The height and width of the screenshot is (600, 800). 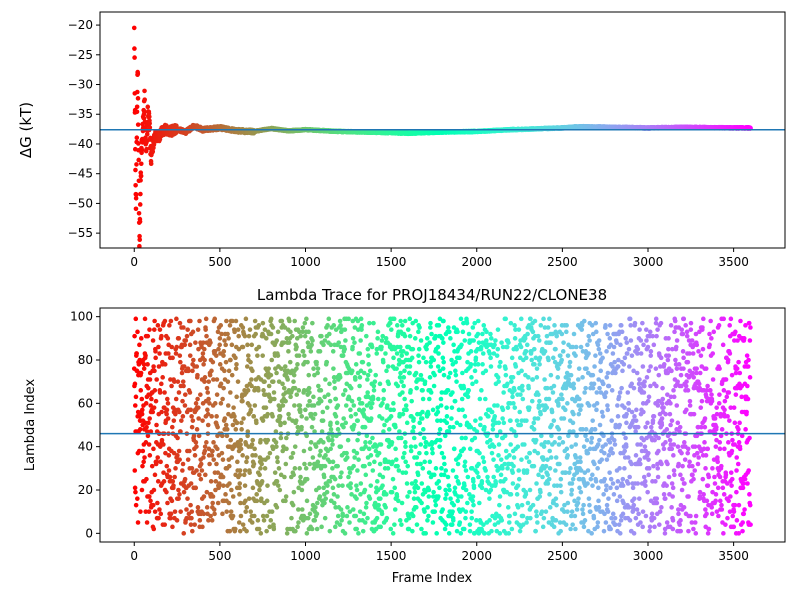 I want to click on lambda-trace-title: Lambda Trace for PROJ18434/RUN22/CLONE38, so click(x=432, y=295).